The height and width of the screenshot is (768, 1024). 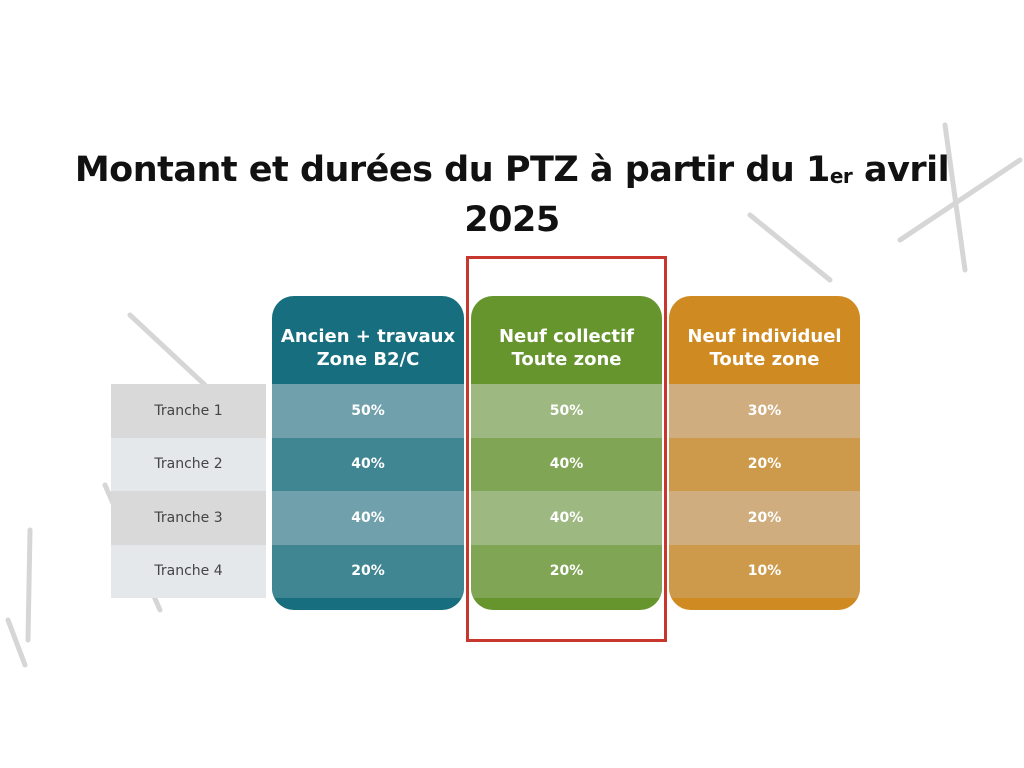 I want to click on value-cell: 10%, so click(x=764, y=571).